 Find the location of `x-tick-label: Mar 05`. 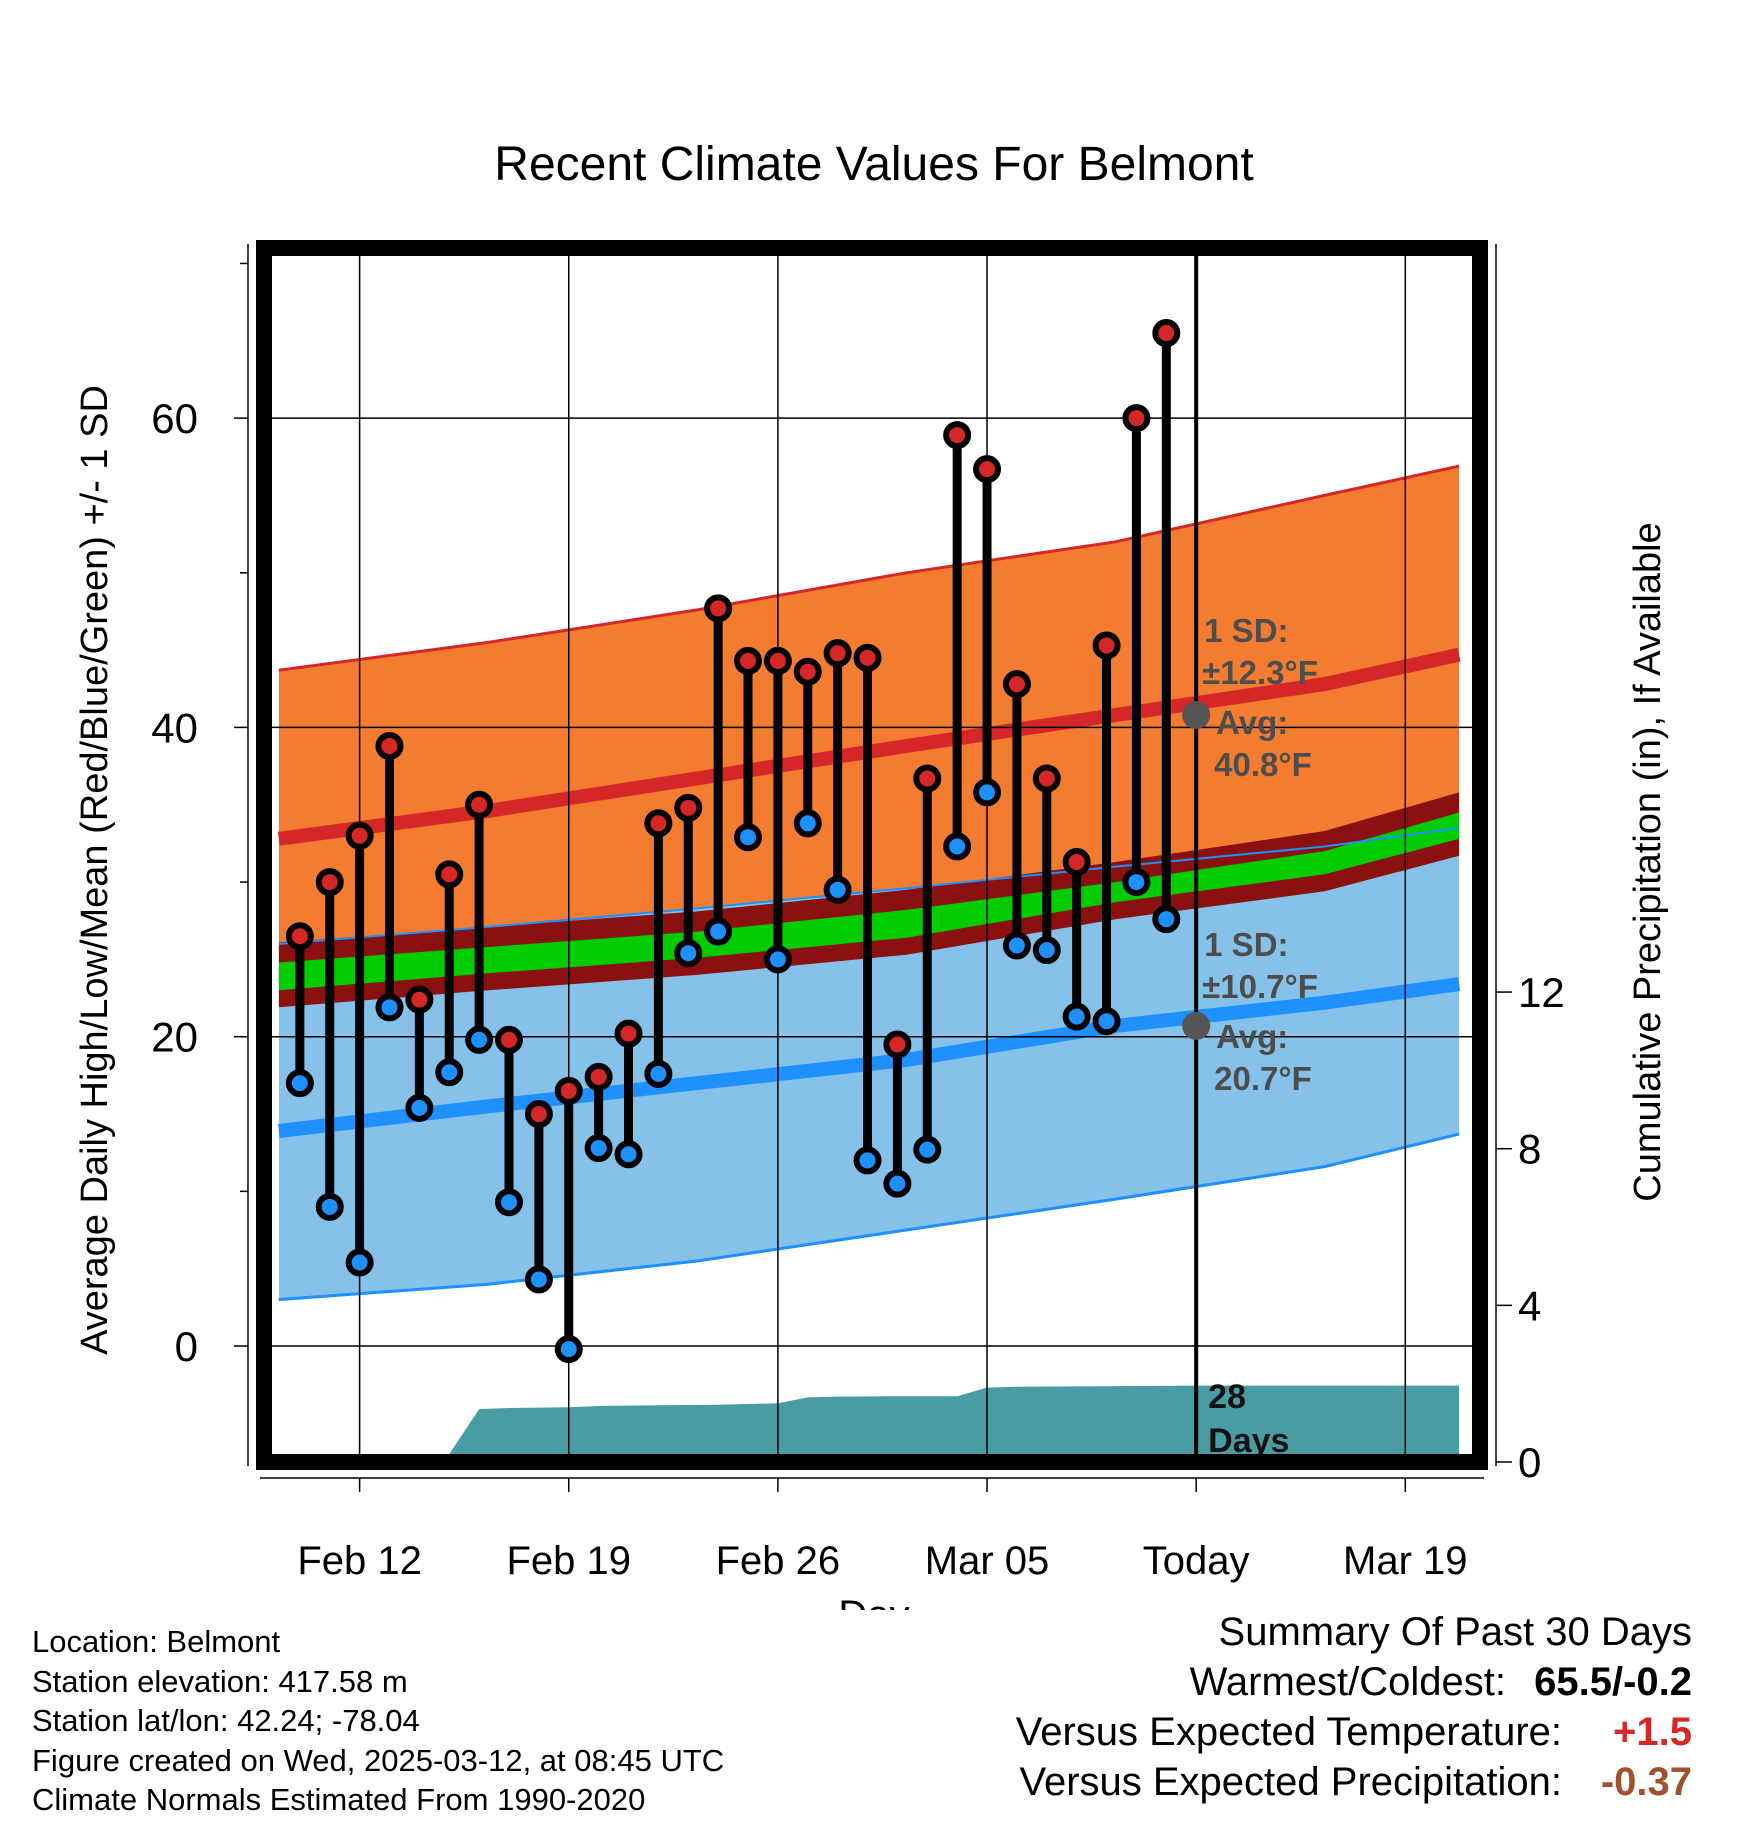

x-tick-label: Mar 05 is located at coordinates (987, 1561).